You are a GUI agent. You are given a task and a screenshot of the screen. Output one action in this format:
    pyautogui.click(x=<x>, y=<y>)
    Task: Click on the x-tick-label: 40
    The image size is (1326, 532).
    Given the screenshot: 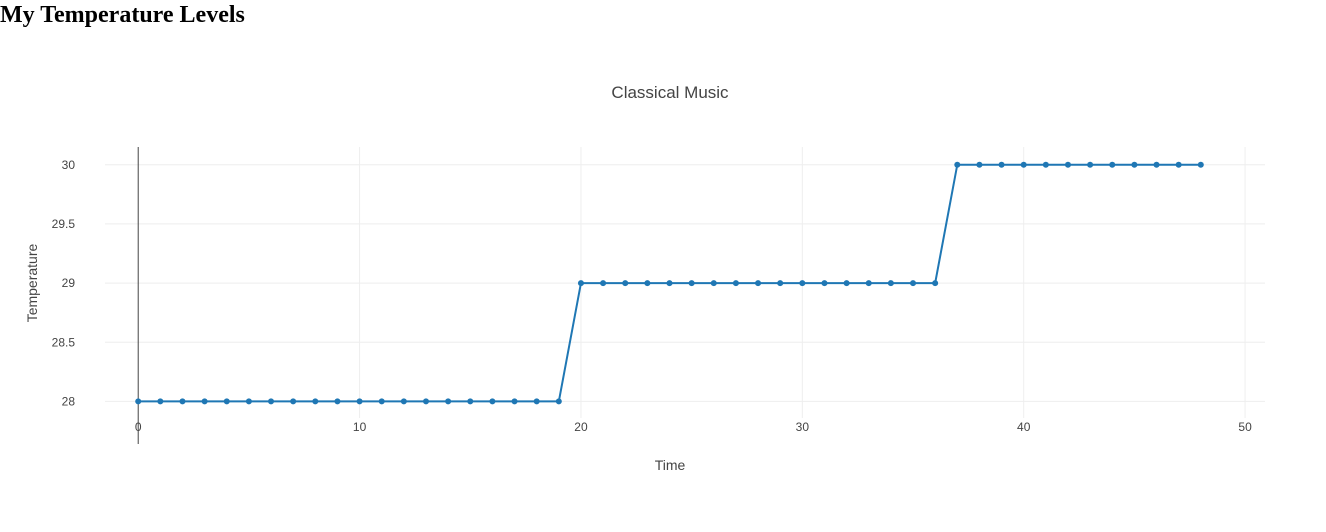 What is the action you would take?
    pyautogui.click(x=1024, y=427)
    